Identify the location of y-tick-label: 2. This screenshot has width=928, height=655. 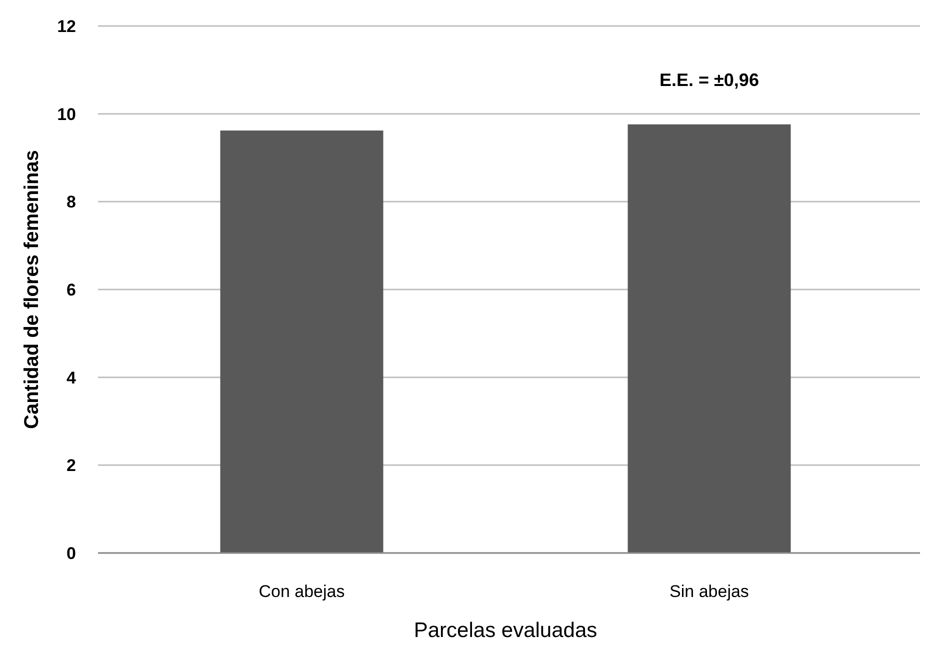
(71, 466).